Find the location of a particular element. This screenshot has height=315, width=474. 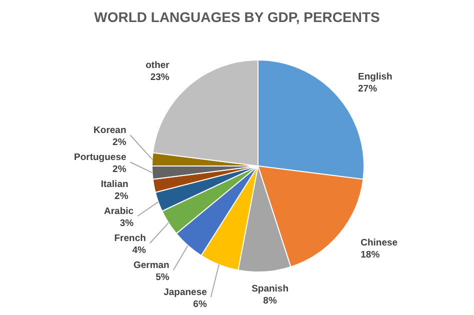

slice-label: Korean is located at coordinates (110, 130).